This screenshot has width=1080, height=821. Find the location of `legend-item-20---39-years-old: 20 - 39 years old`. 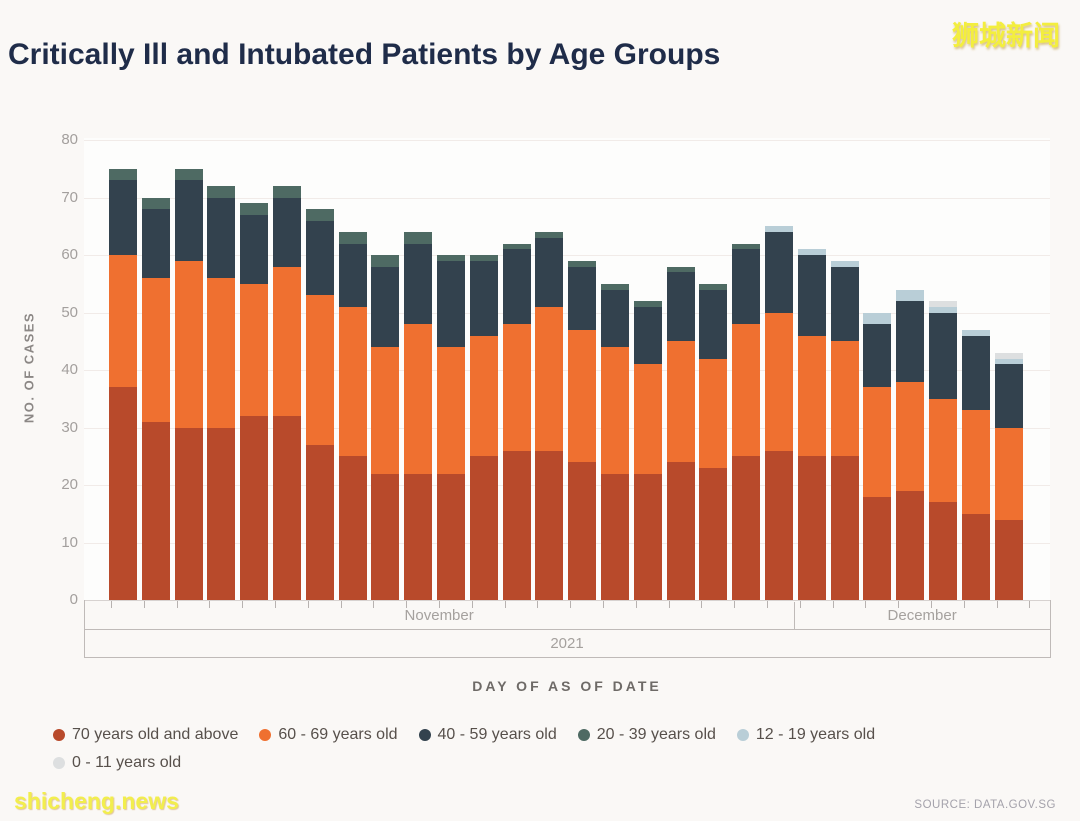

legend-item-20---39-years-old: 20 - 39 years old is located at coordinates (646, 735).